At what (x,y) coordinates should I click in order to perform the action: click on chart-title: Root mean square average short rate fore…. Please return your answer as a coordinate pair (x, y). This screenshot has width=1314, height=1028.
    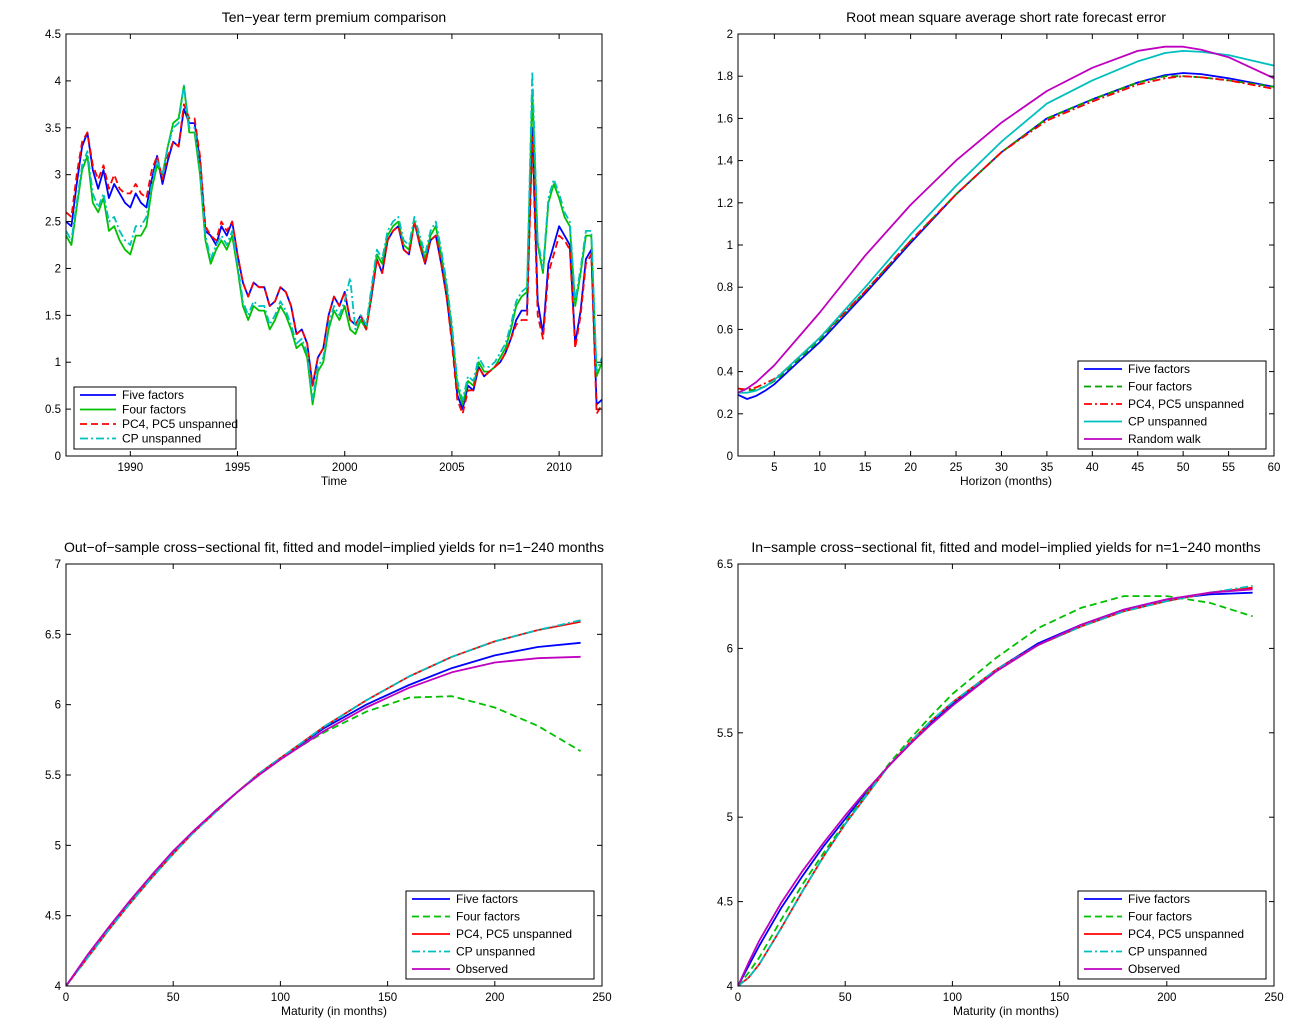
    Looking at the image, I should click on (1006, 17).